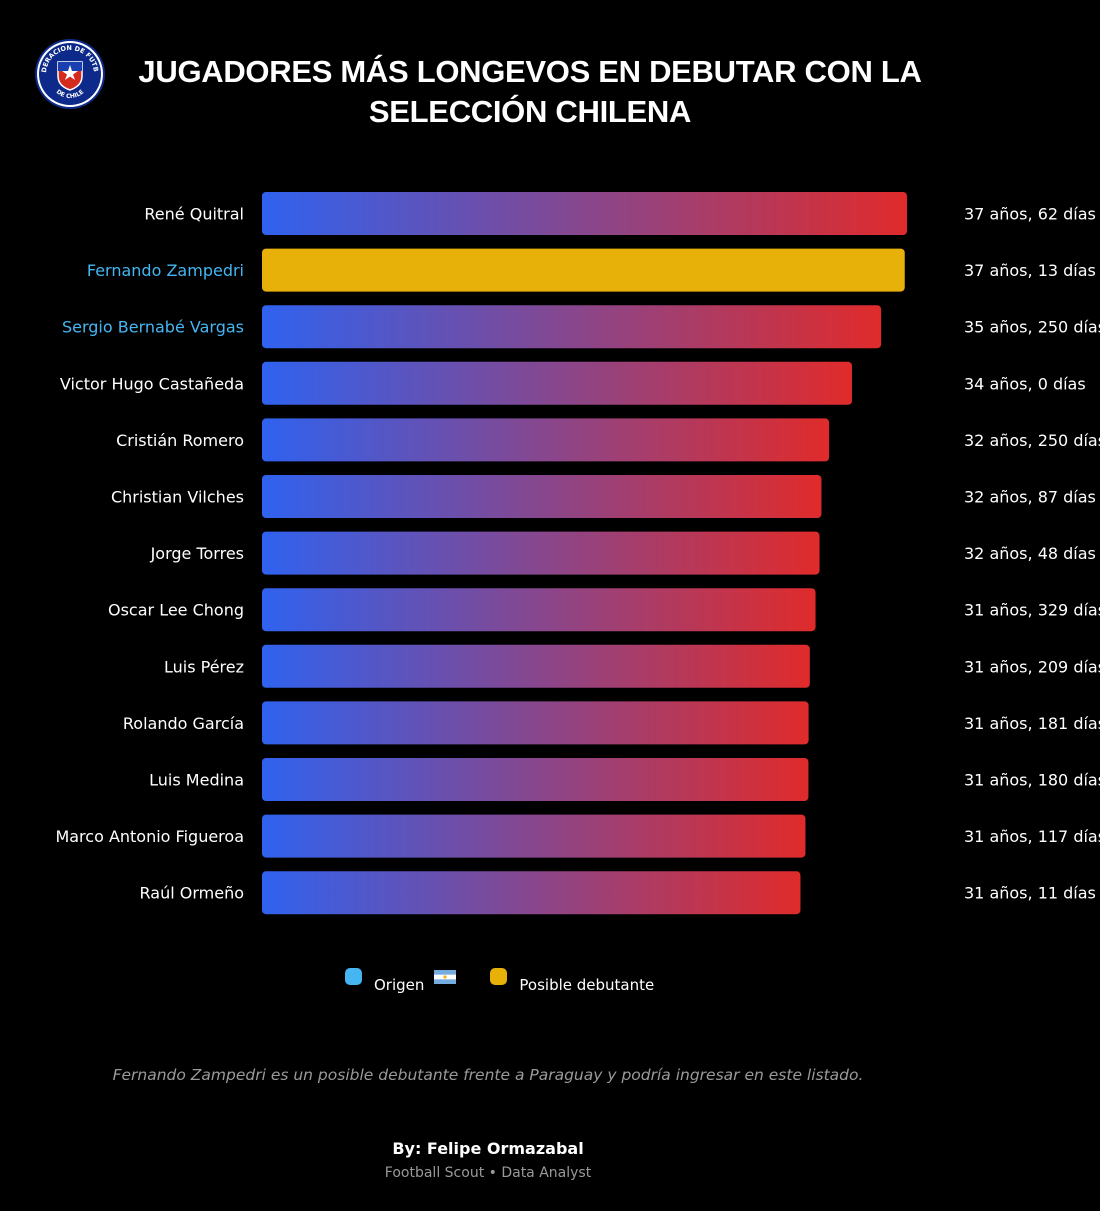  Describe the element at coordinates (488, 1173) in the screenshot. I see `author-subtitle: Football Scout • Data Analyst` at that location.